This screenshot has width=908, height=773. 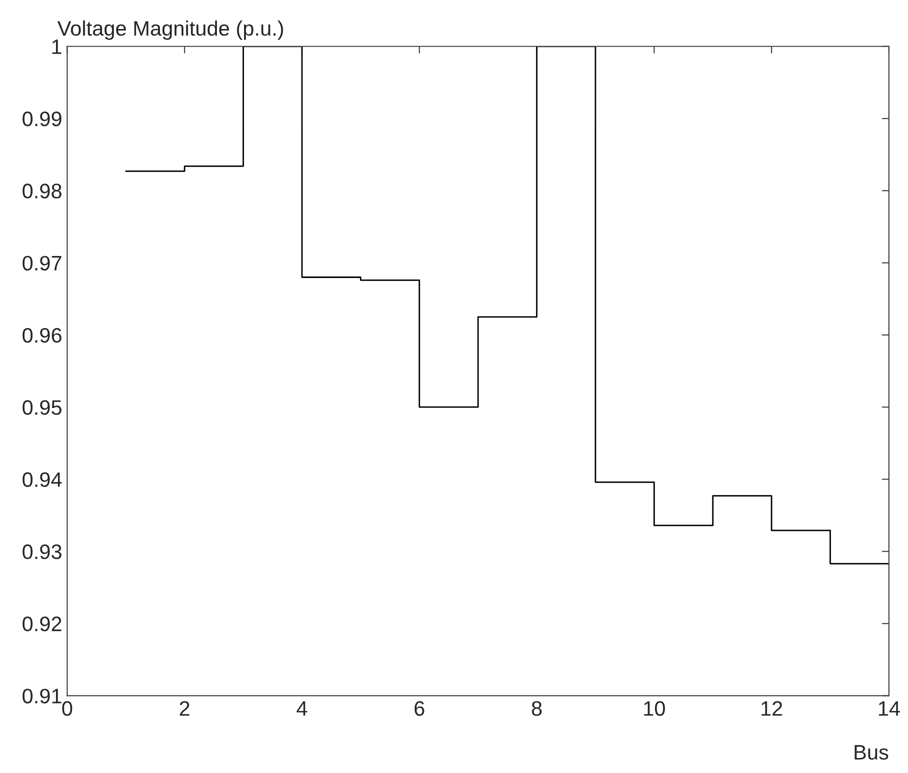 What do you see at coordinates (42, 119) in the screenshot?
I see `y-tick-label: 0.99` at bounding box center [42, 119].